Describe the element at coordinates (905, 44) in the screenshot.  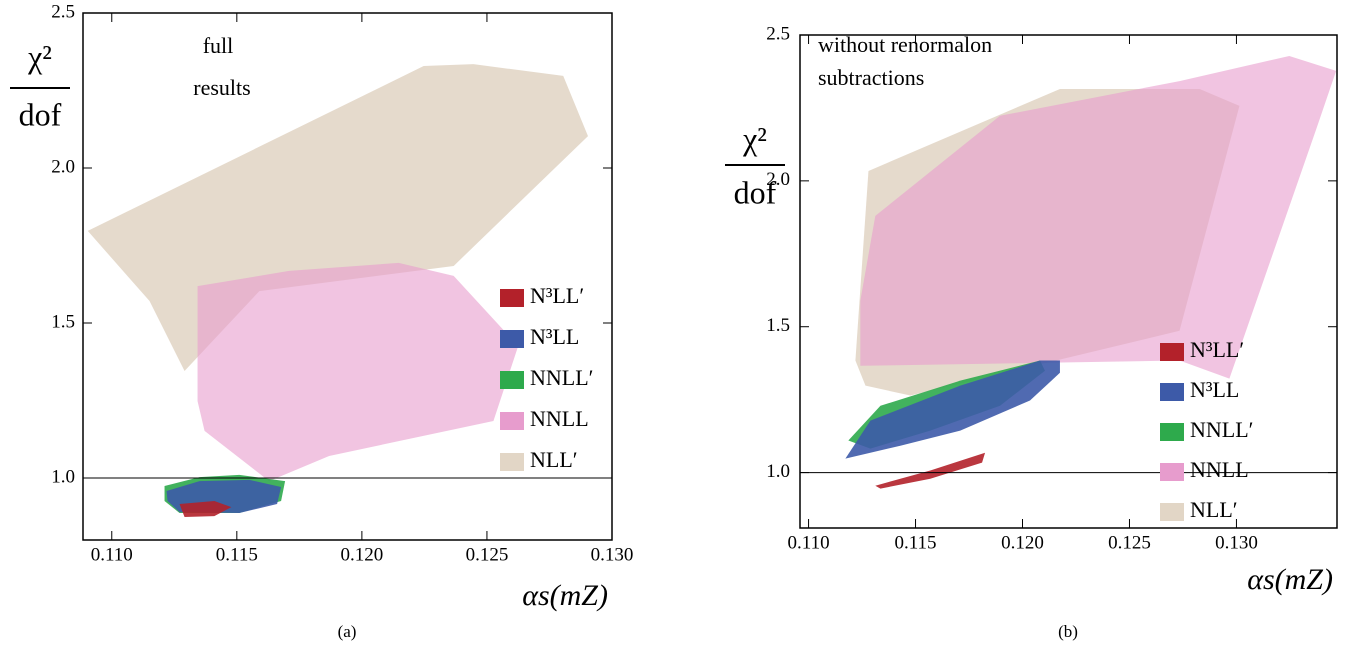
I see `annotation: without renormalon` at that location.